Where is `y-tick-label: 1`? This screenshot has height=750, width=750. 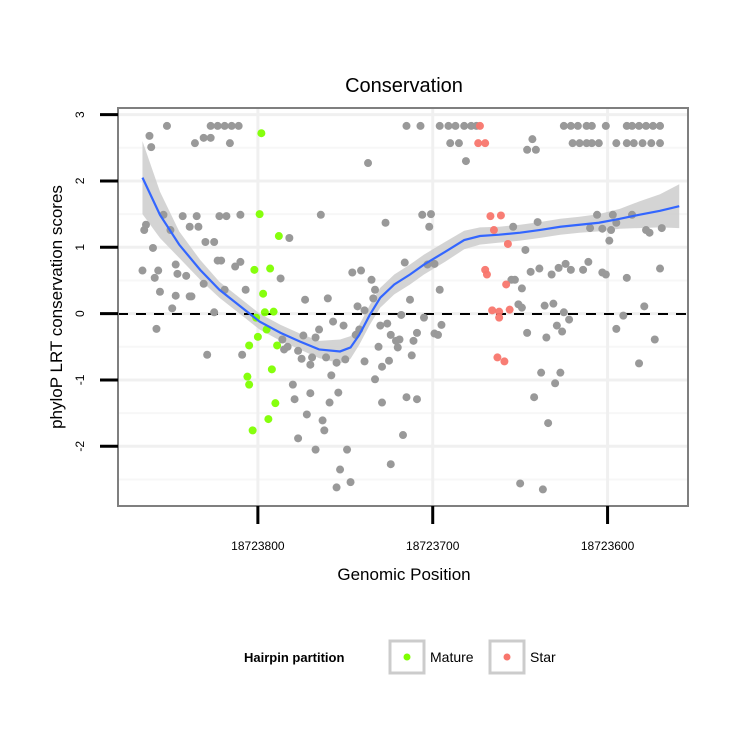
y-tick-label: 1 is located at coordinates (80, 247).